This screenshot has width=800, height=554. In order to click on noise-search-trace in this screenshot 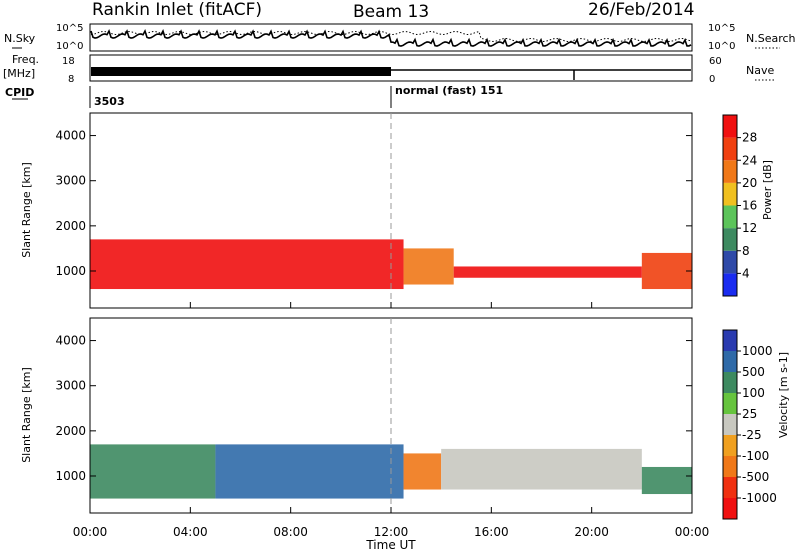, I will do `click(391, 36)`.